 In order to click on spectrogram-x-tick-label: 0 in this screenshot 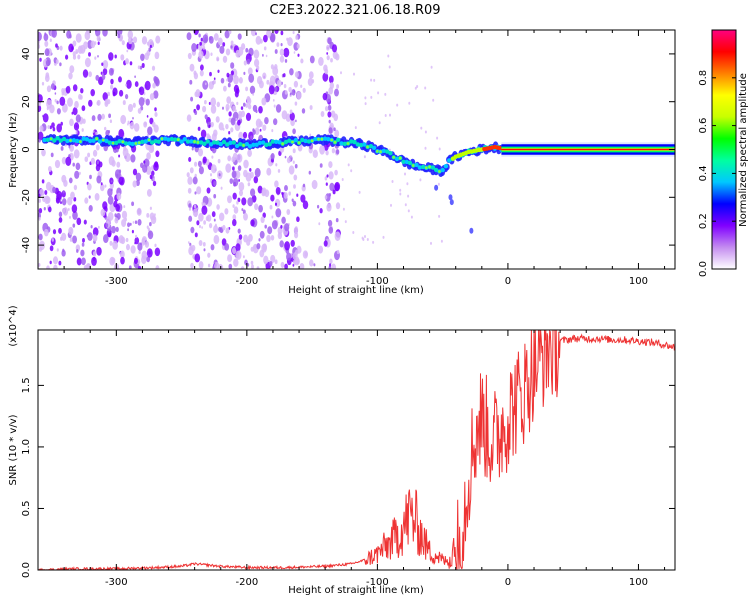, I will do `click(508, 281)`.